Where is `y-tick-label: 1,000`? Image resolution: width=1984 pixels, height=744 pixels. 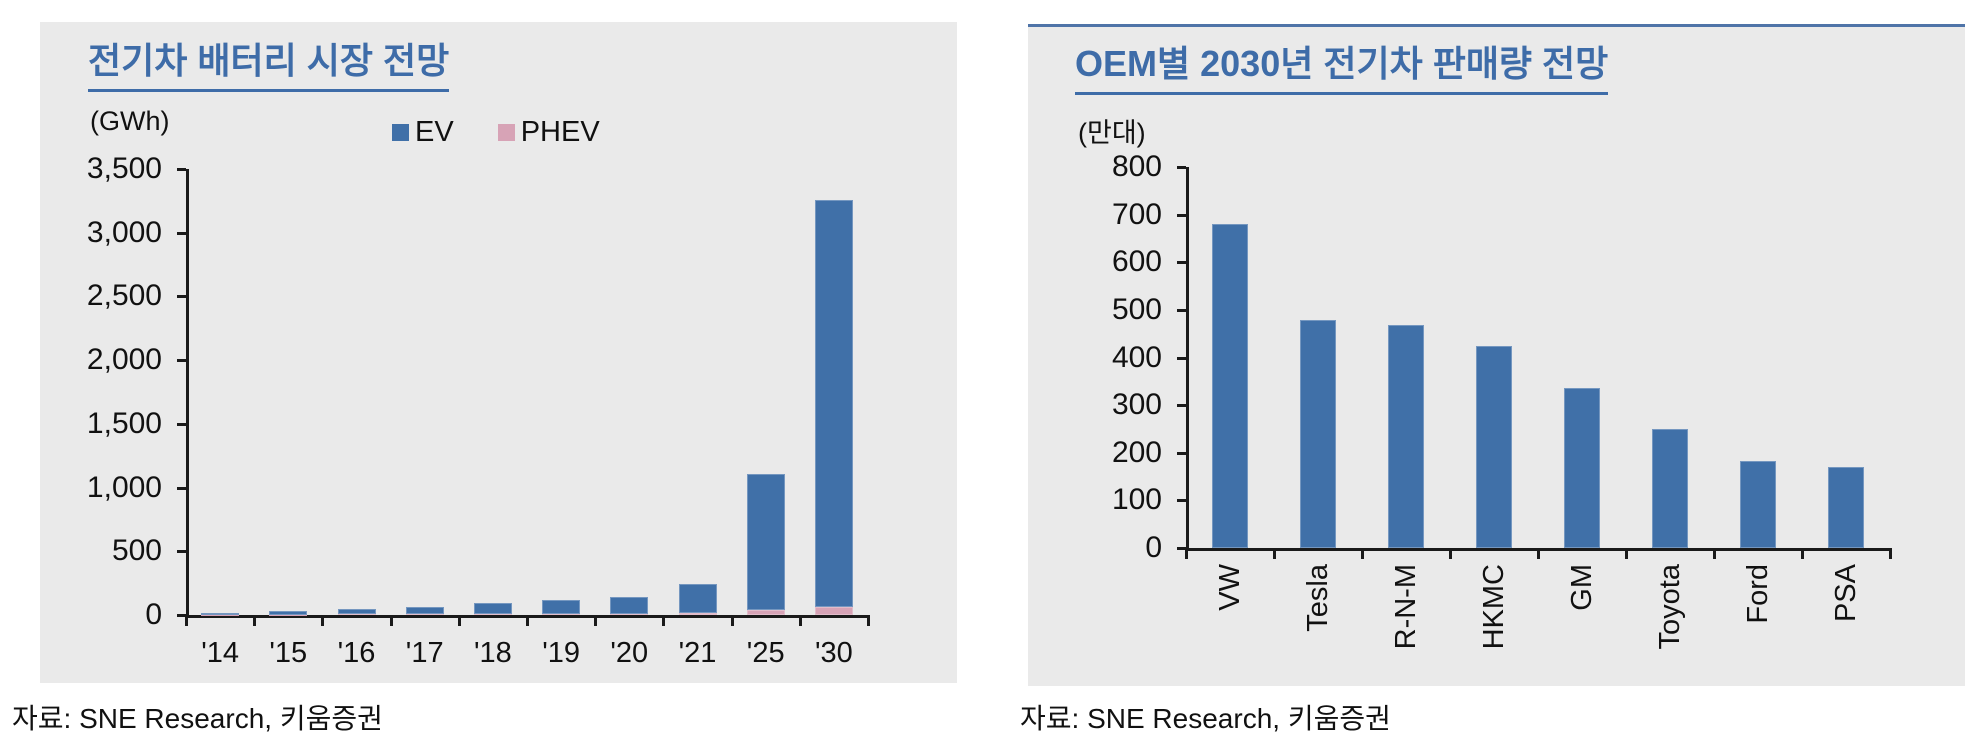 y-tick-label: 1,000 is located at coordinates (124, 487).